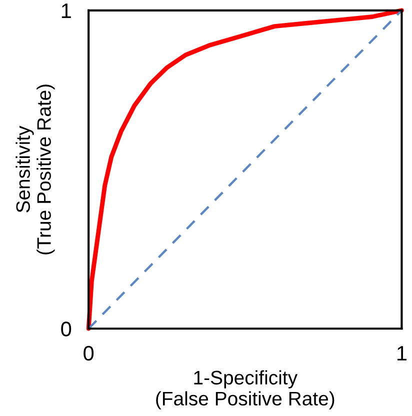 This screenshot has width=412, height=416. I want to click on x-axis-title: 1-Specificity (False Positive Rate), so click(245, 390).